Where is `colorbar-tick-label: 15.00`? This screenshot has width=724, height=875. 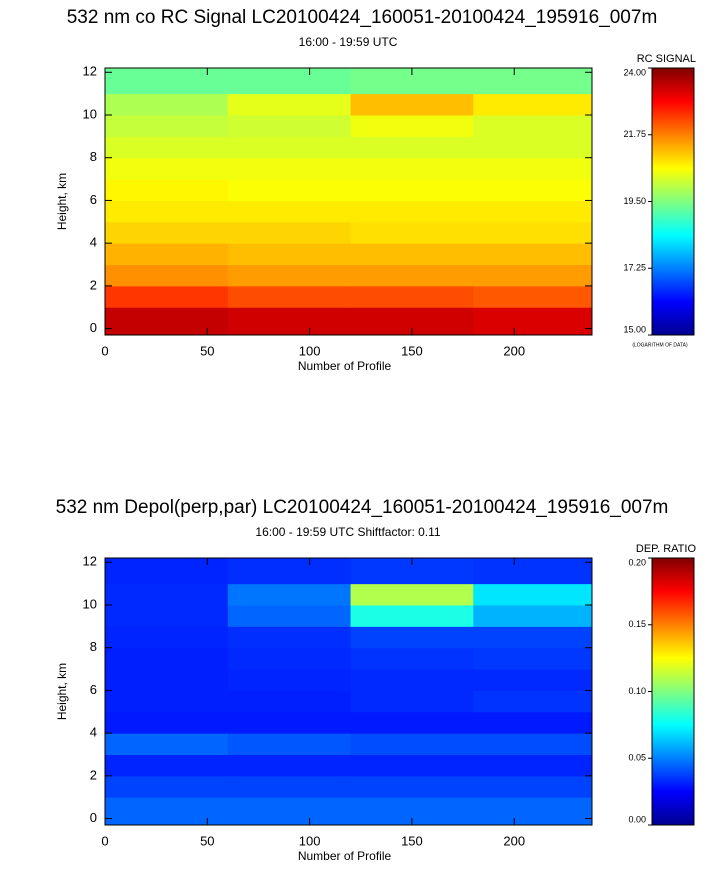 colorbar-tick-label: 15.00 is located at coordinates (634, 329).